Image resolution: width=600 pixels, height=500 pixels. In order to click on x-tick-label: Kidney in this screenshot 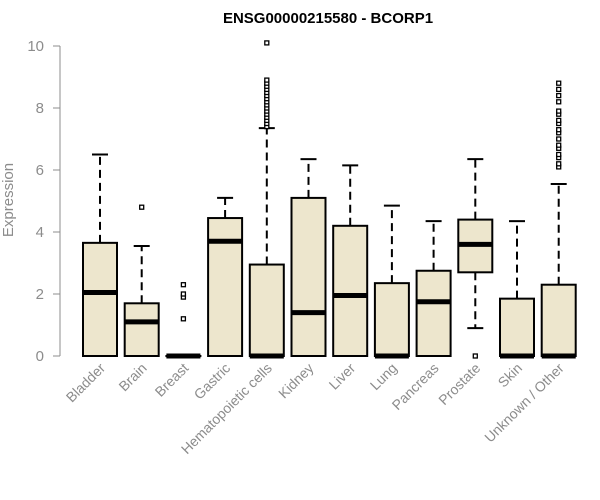, I will do `click(296, 381)`.